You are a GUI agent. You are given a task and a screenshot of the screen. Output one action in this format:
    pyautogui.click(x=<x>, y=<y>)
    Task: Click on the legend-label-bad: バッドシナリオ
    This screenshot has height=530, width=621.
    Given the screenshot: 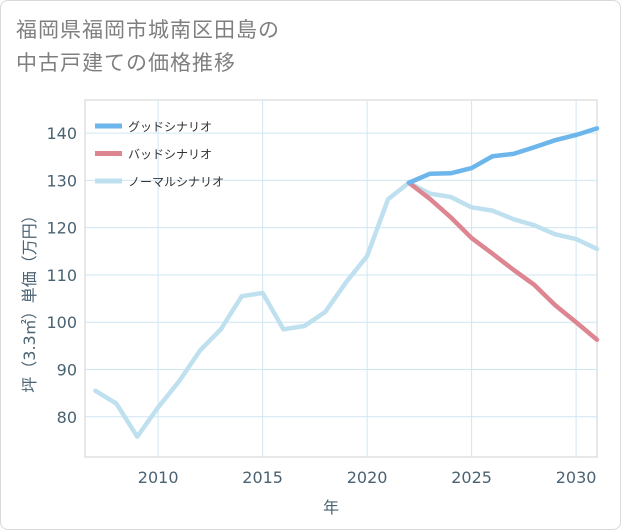 What is the action you would take?
    pyautogui.click(x=170, y=155)
    